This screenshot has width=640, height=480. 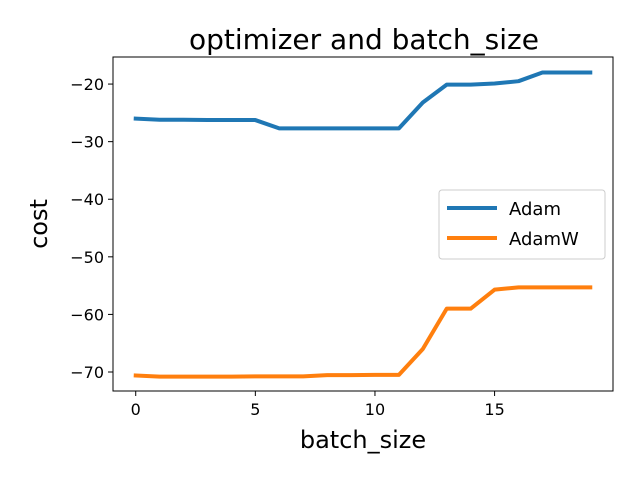 I want to click on y-tick-label: −30, so click(x=87, y=142).